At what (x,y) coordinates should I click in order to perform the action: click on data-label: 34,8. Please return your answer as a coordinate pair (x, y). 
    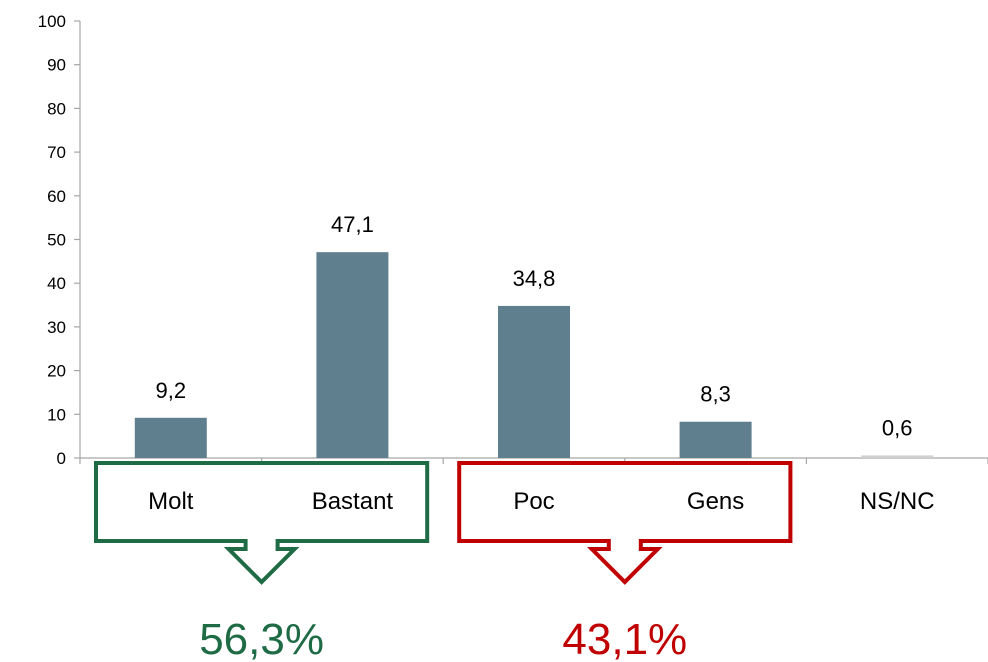
    Looking at the image, I should click on (534, 278).